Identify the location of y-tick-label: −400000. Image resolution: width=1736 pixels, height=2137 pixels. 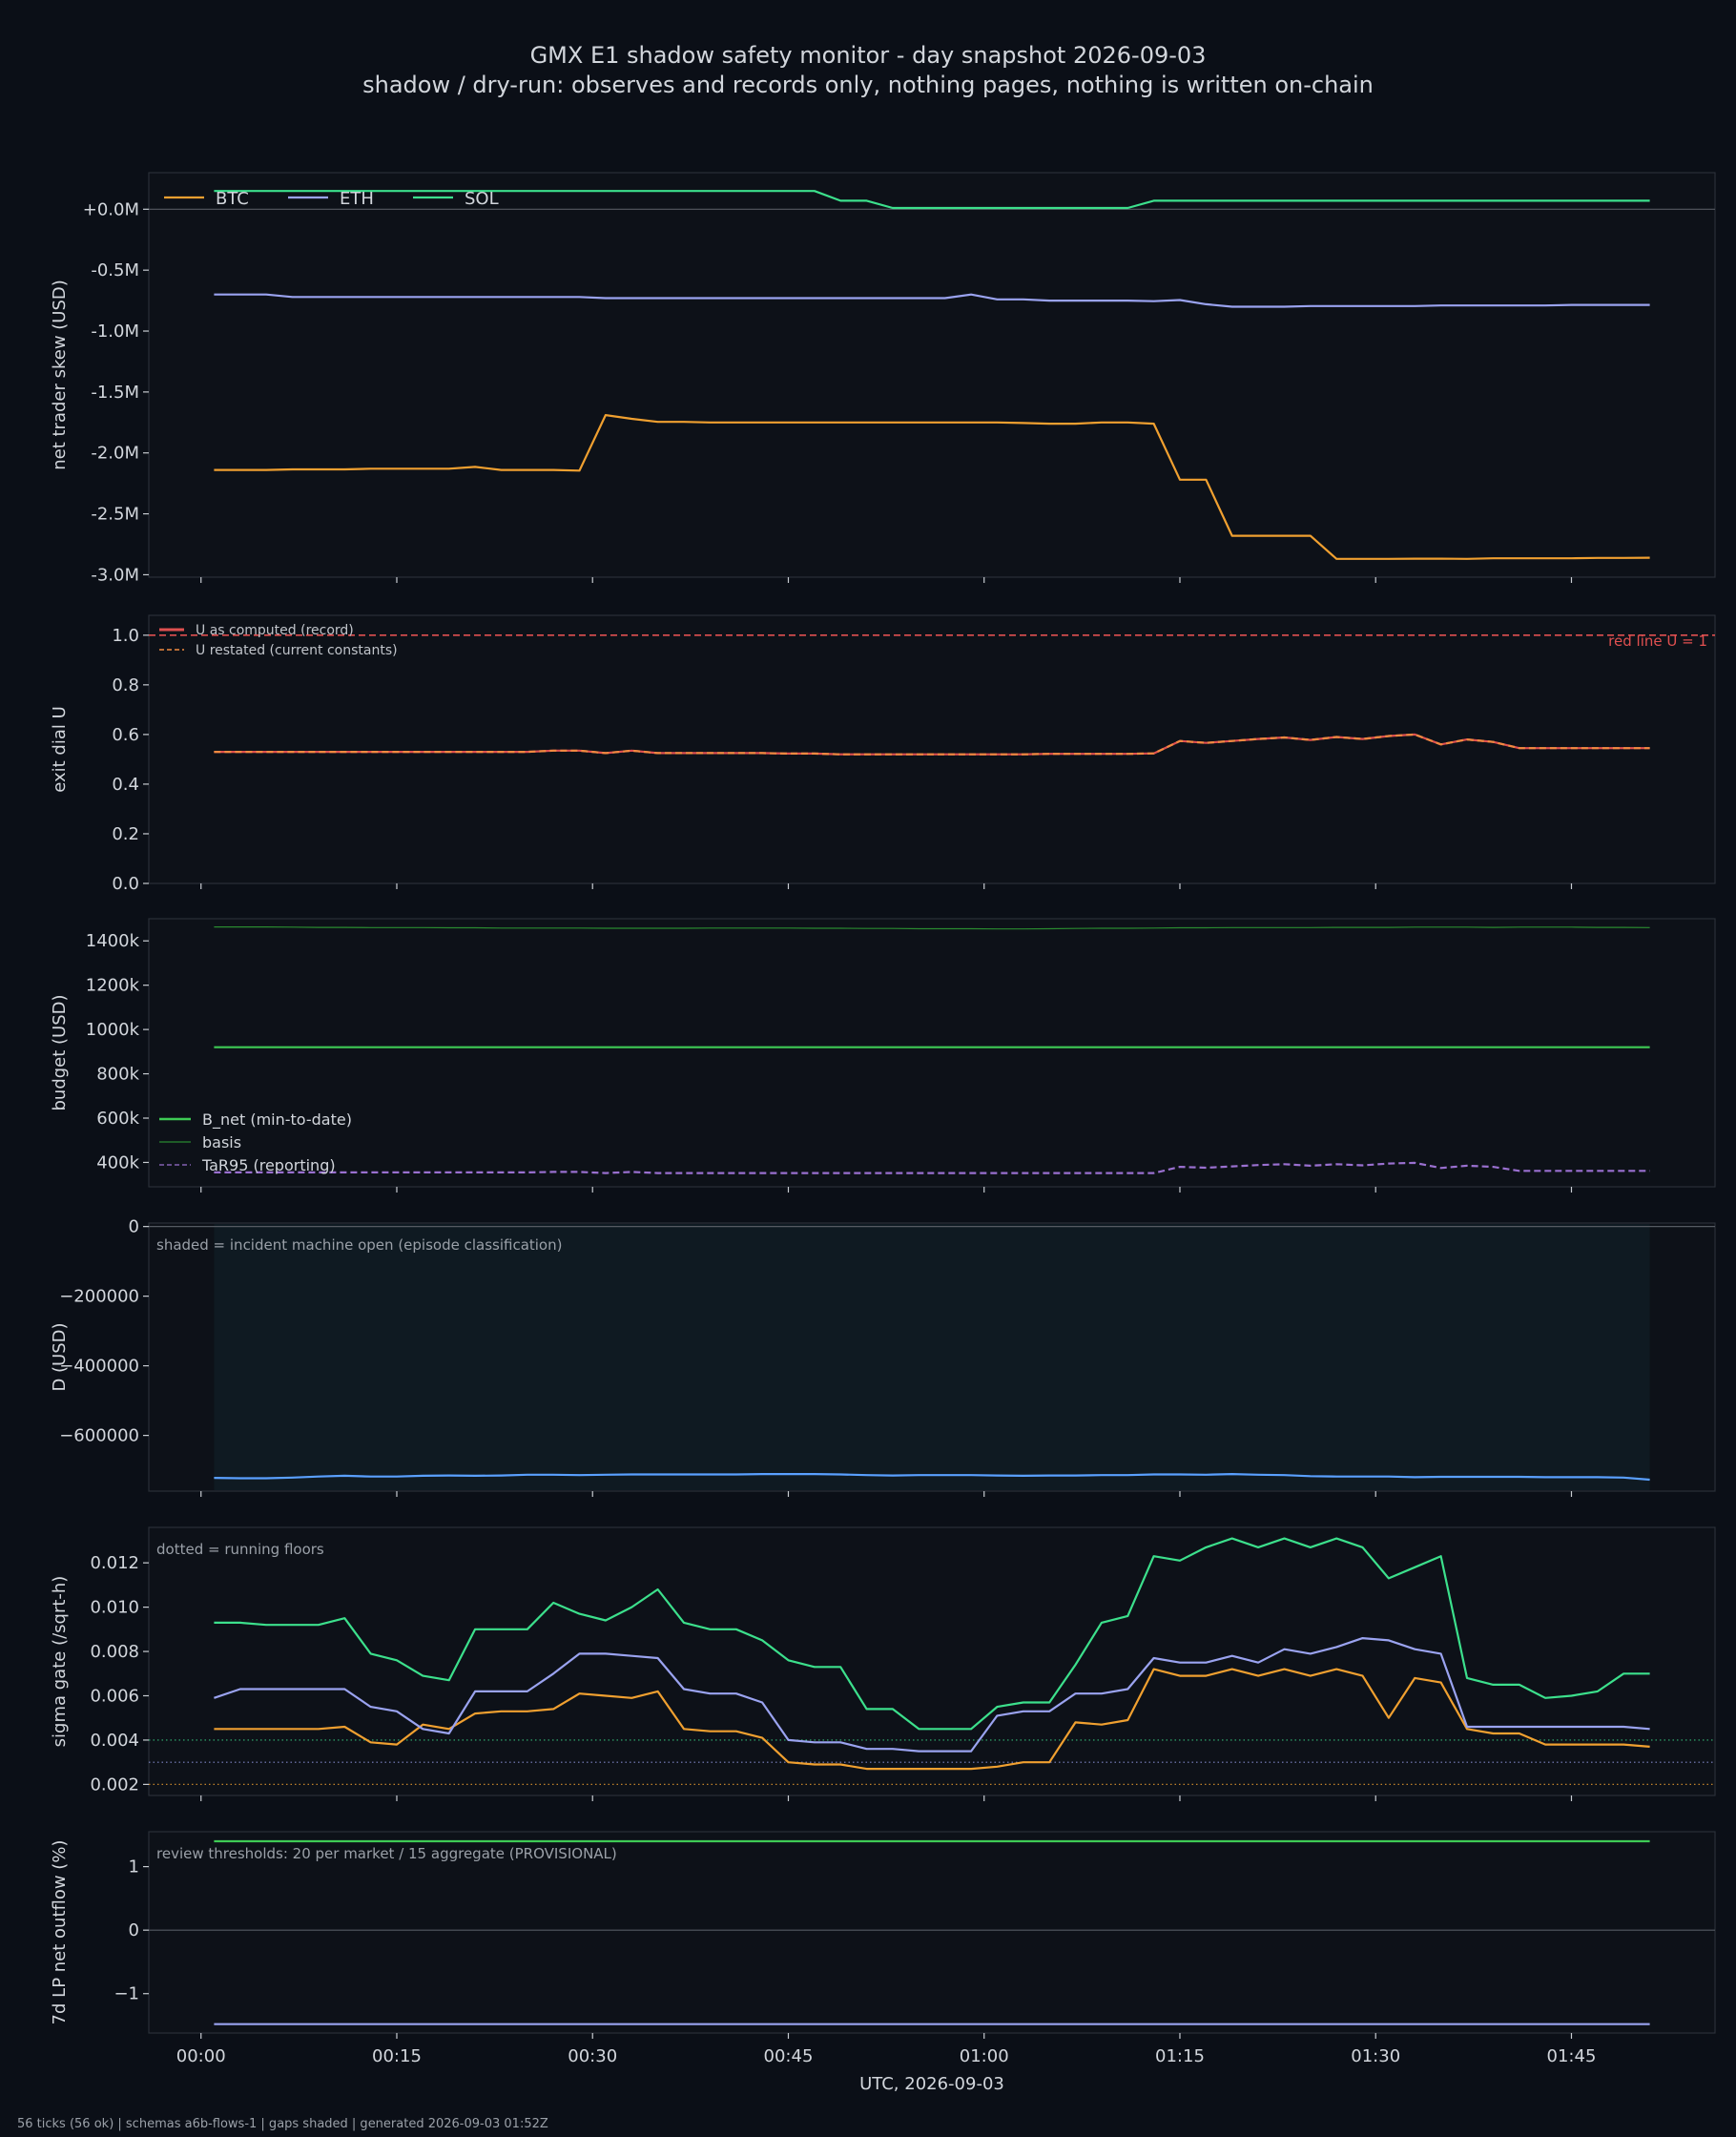
(99, 1367).